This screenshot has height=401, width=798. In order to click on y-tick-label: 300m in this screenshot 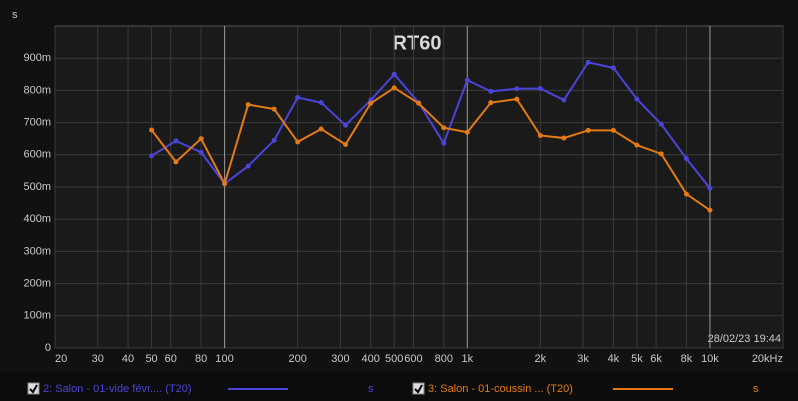, I will do `click(37, 251)`.